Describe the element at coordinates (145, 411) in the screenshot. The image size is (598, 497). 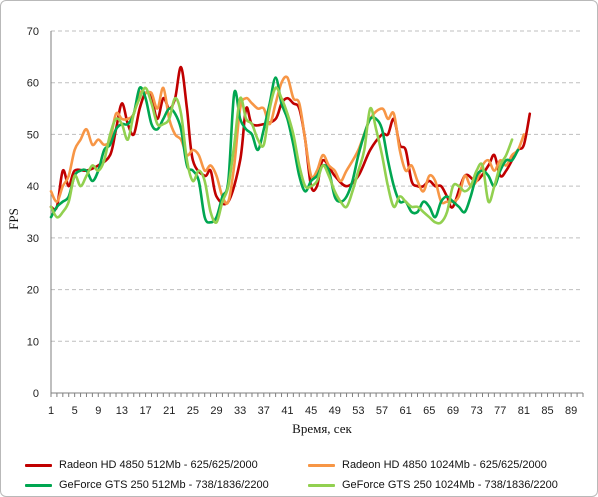
I see `x-tick-label-17: 17` at that location.